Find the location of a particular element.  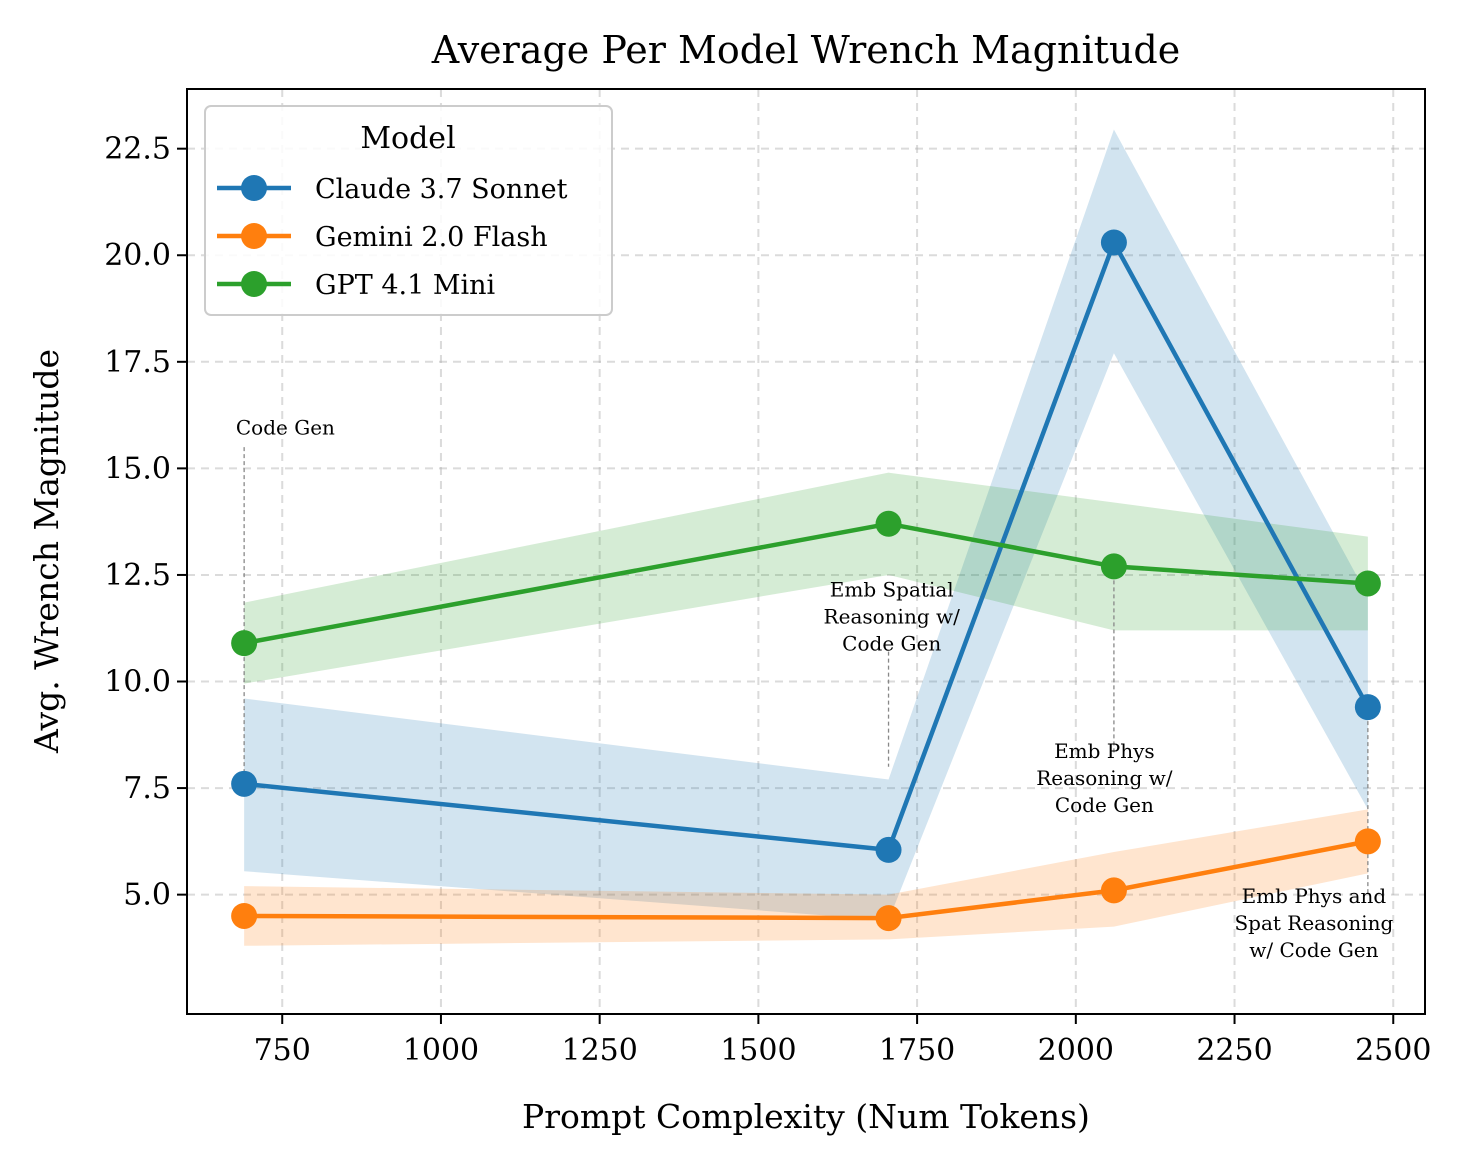

legend-label: GPT 4.1 Mini is located at coordinates (405, 285).